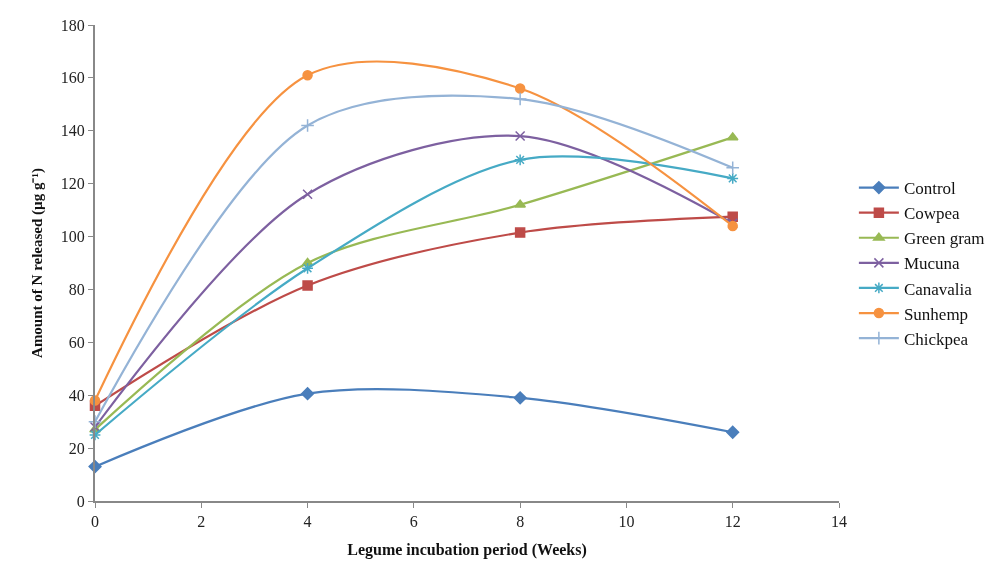  Describe the element at coordinates (80, 501) in the screenshot. I see `y-tick-label: 0` at that location.